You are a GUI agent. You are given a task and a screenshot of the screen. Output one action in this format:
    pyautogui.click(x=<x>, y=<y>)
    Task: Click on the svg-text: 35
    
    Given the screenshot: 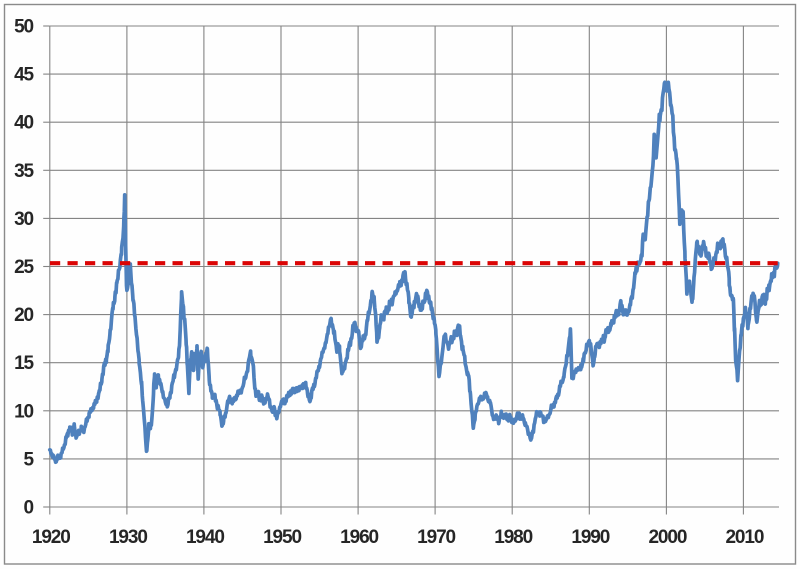 What is the action you would take?
    pyautogui.click(x=24, y=171)
    